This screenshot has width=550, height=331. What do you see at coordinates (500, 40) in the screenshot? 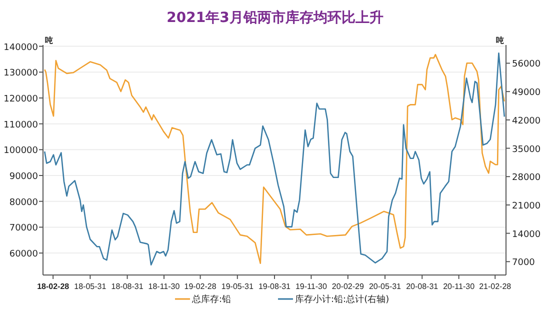
I see `y2-axis-title: 吨` at bounding box center [500, 40].